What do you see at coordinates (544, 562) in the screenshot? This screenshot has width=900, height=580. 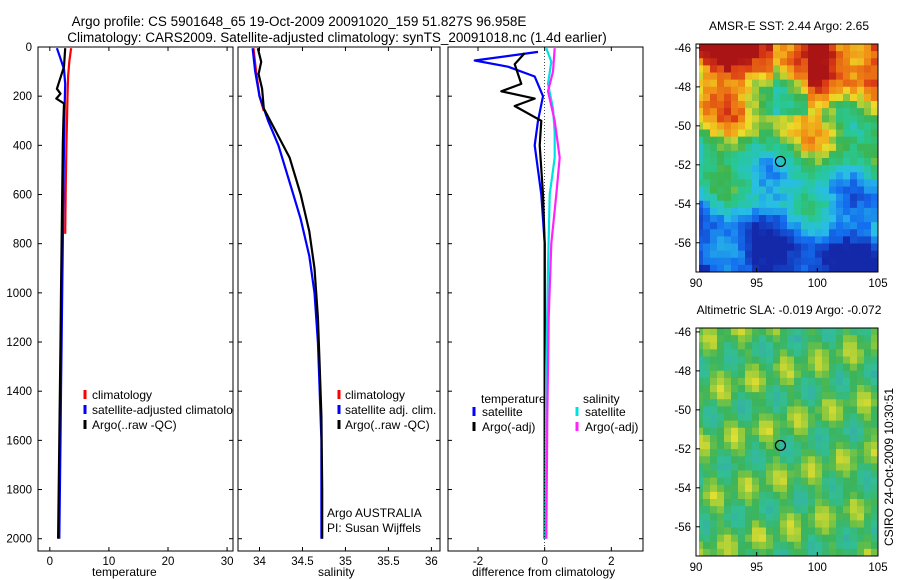 I see `difference-xtick-label: 0` at bounding box center [544, 562].